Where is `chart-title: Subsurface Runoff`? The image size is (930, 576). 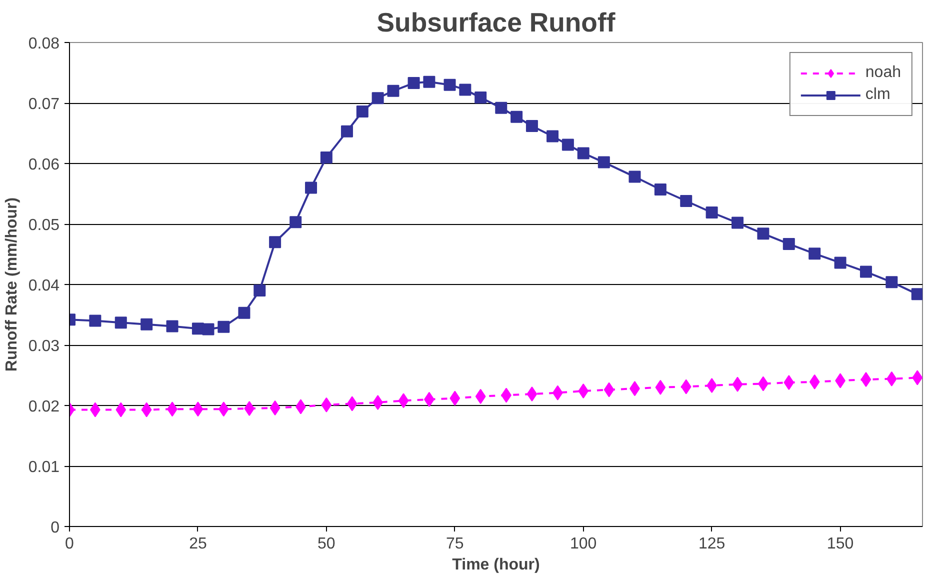
chart-title: Subsurface Runoff is located at coordinates (496, 23).